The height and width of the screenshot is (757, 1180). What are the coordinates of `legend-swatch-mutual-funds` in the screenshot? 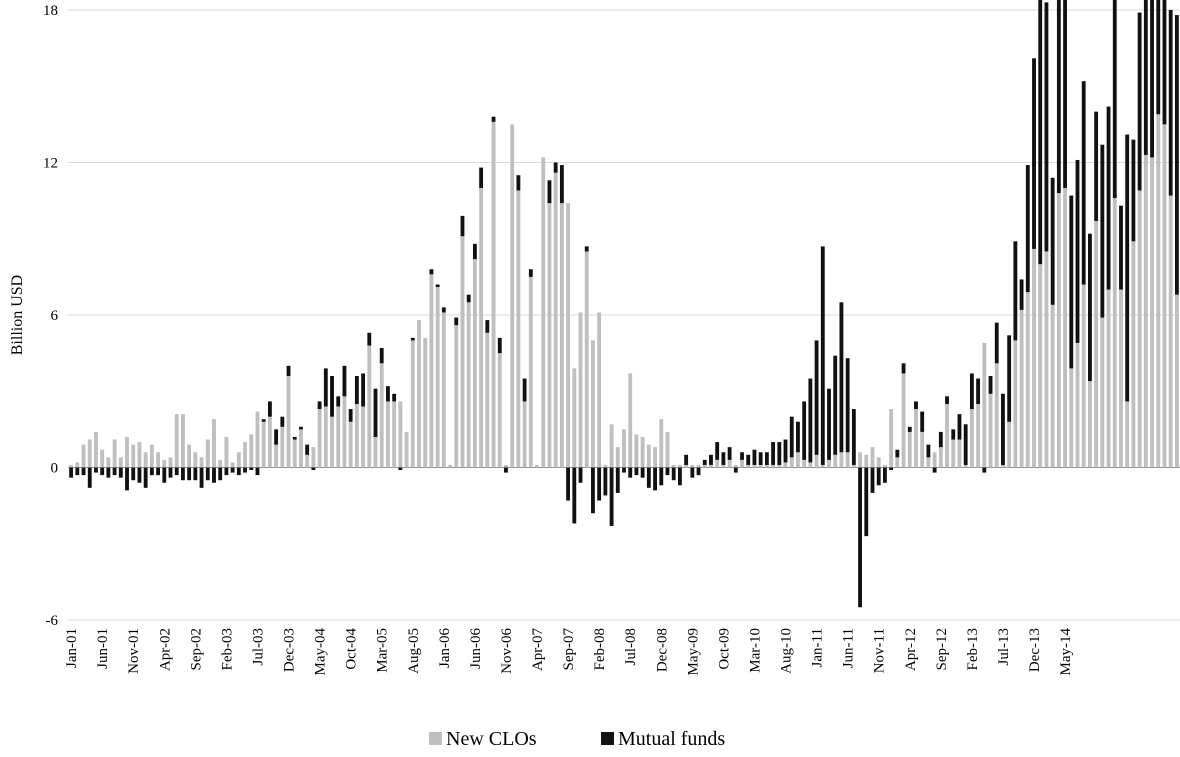 It's located at (607, 738).